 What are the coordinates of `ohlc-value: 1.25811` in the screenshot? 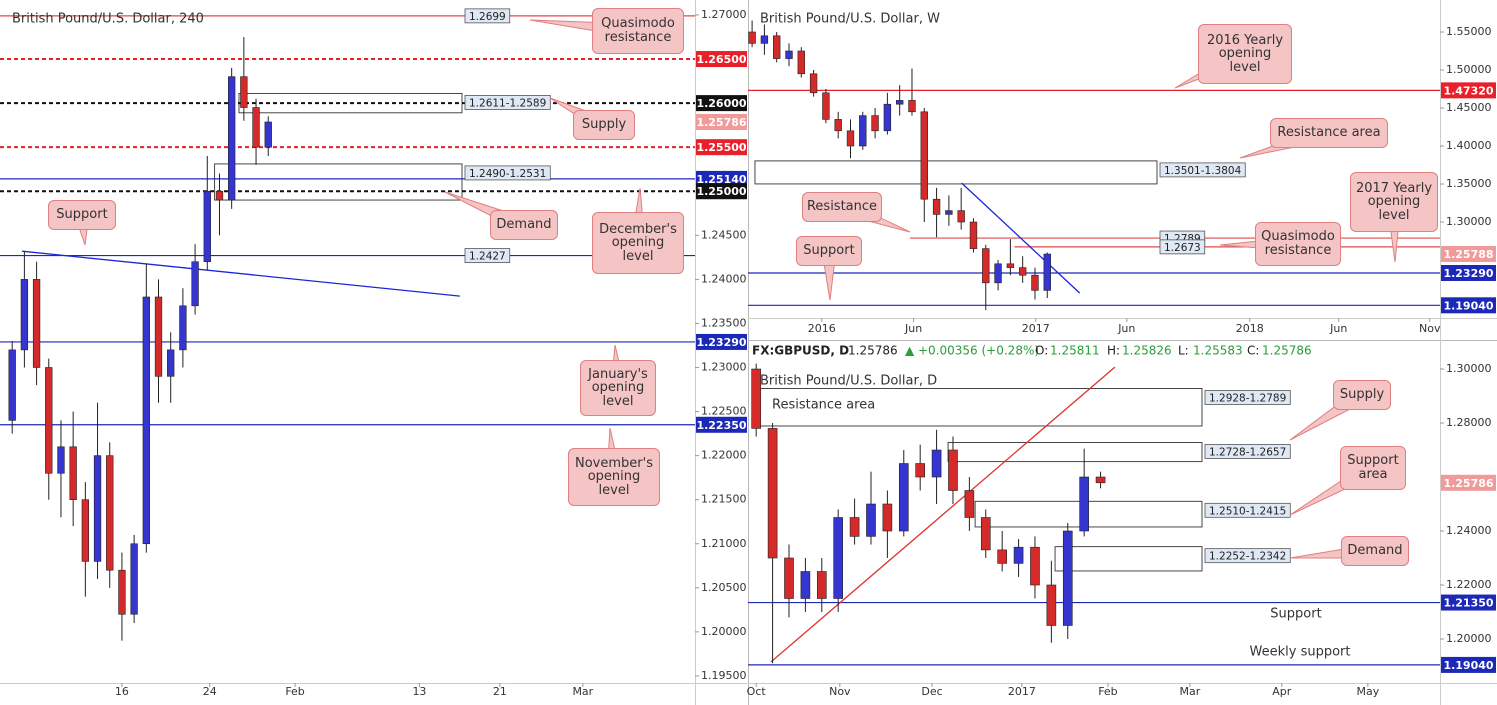 It's located at (1075, 351).